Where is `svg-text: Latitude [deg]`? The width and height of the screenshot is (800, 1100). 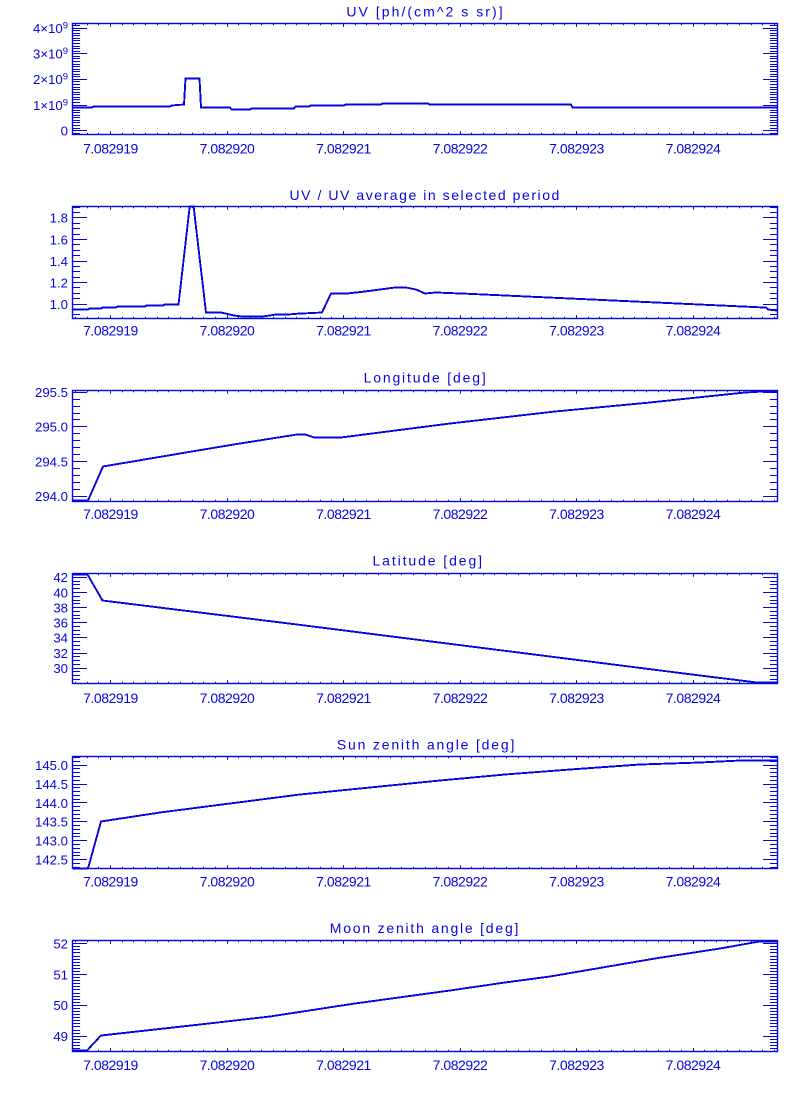 svg-text: Latitude [deg] is located at coordinates (427, 561).